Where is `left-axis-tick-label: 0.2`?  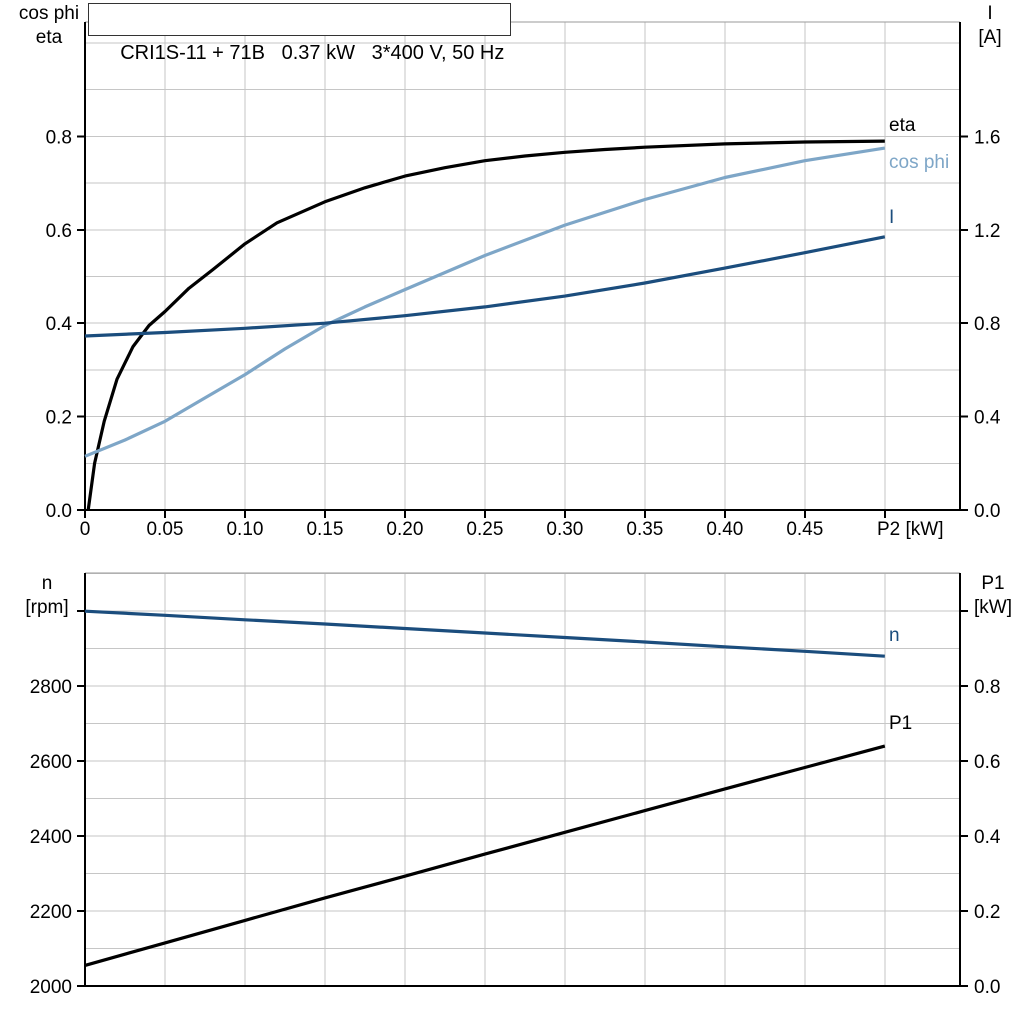
left-axis-tick-label: 0.2 is located at coordinates (59, 418).